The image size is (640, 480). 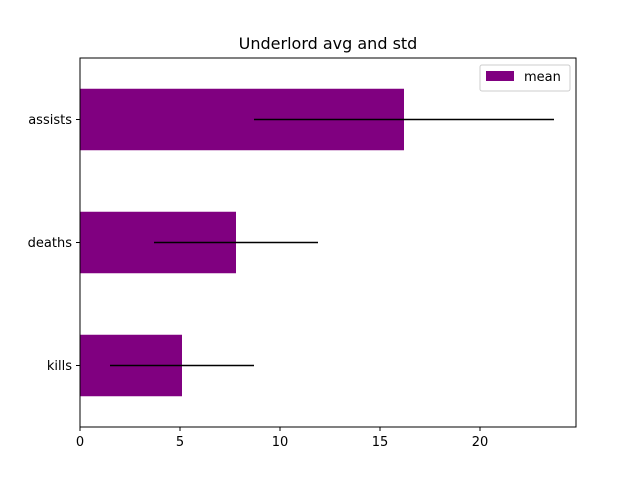 What do you see at coordinates (280, 442) in the screenshot?
I see `x-tick-label-10: 10` at bounding box center [280, 442].